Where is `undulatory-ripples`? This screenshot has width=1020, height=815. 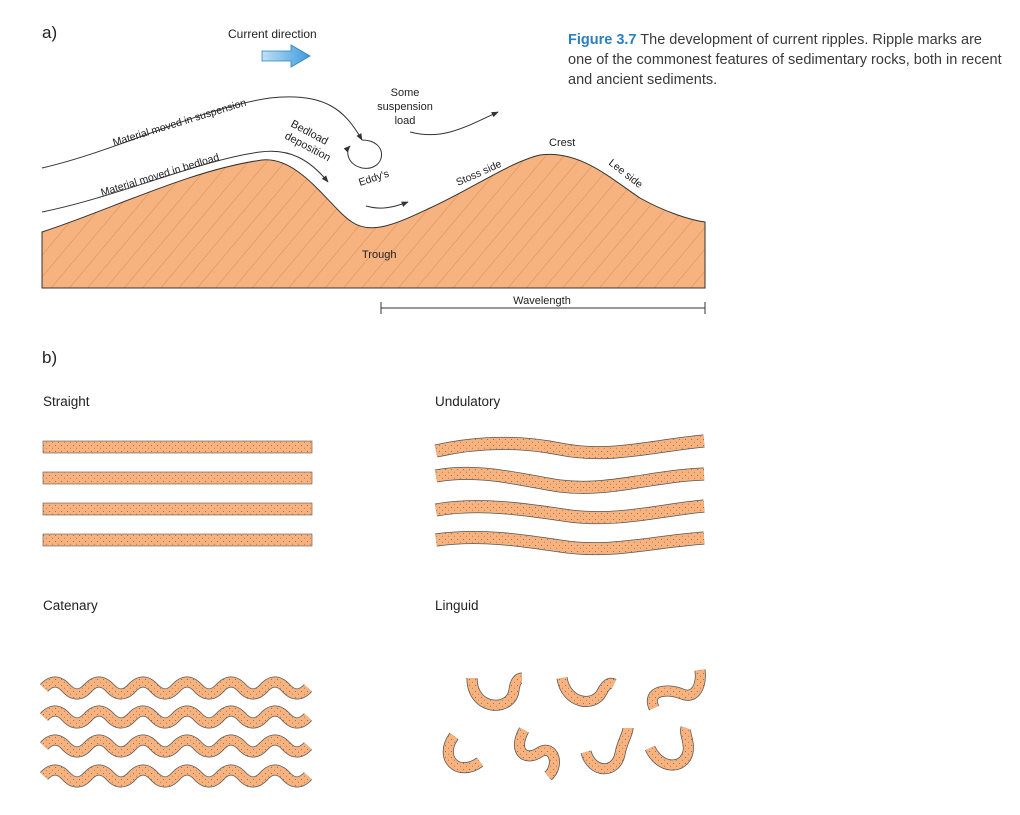
undulatory-ripples is located at coordinates (569, 495).